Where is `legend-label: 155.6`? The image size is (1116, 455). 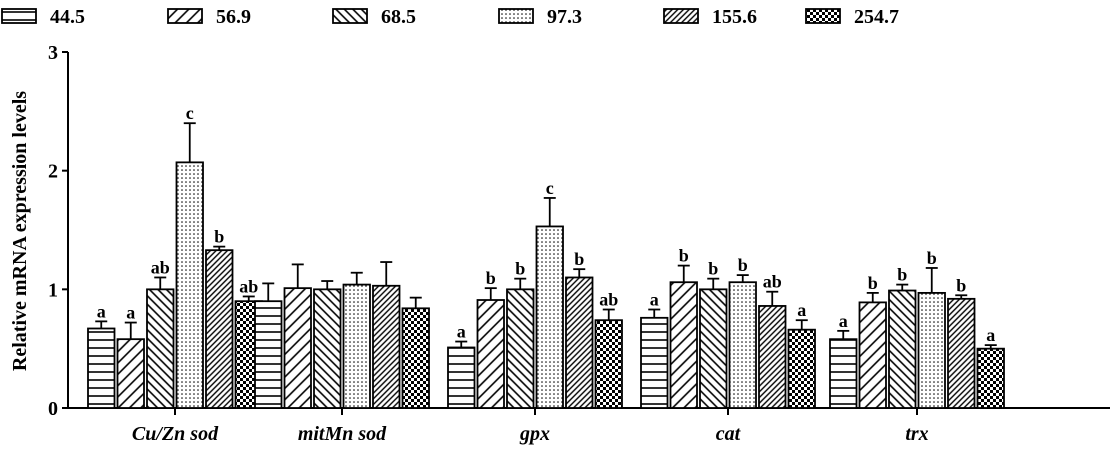 legend-label: 155.6 is located at coordinates (734, 17).